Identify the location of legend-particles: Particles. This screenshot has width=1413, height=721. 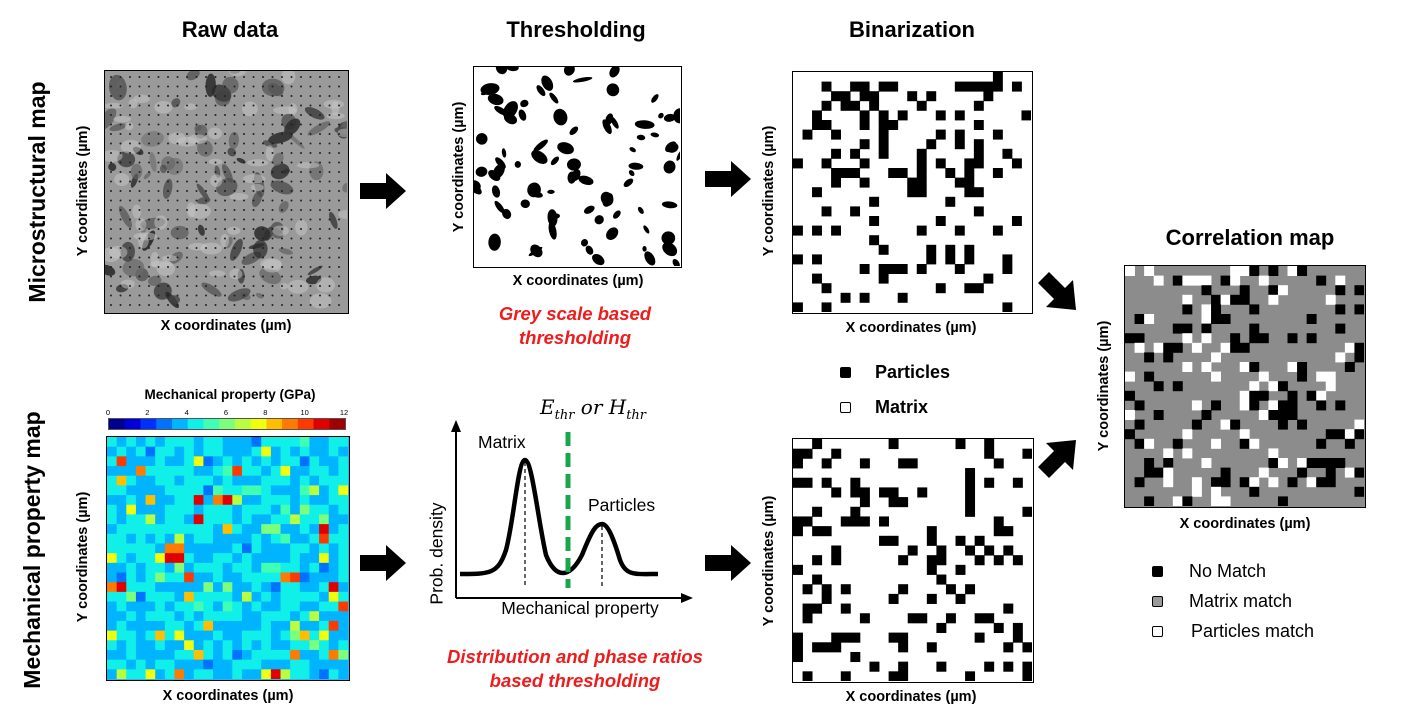
(895, 372).